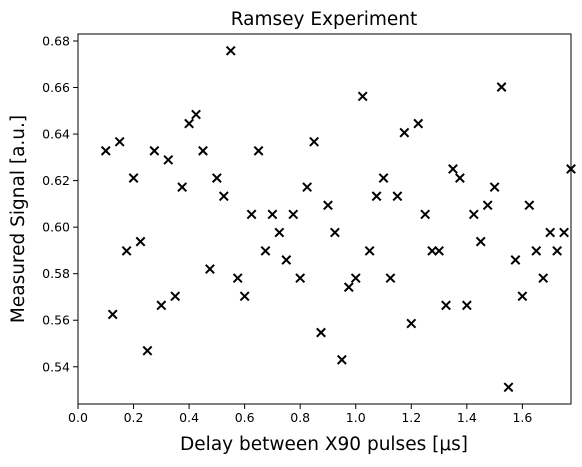 This screenshot has height=467, width=582. What do you see at coordinates (324, 444) in the screenshot?
I see `x-axis-label: Delay between X90 pulses [μs]` at bounding box center [324, 444].